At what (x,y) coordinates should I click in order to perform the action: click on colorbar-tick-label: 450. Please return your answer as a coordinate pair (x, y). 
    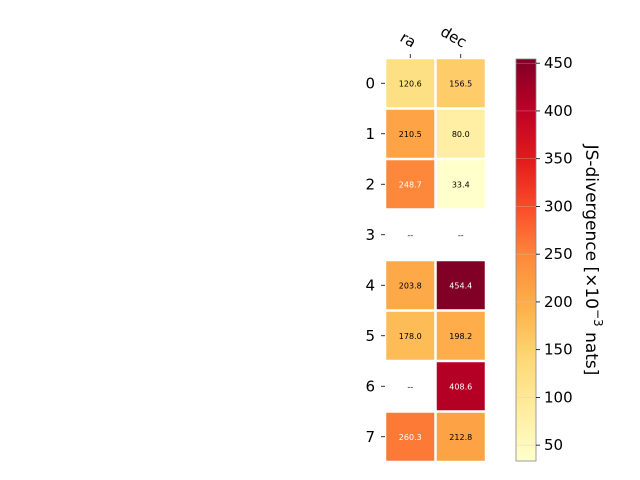
    Looking at the image, I should click on (558, 63).